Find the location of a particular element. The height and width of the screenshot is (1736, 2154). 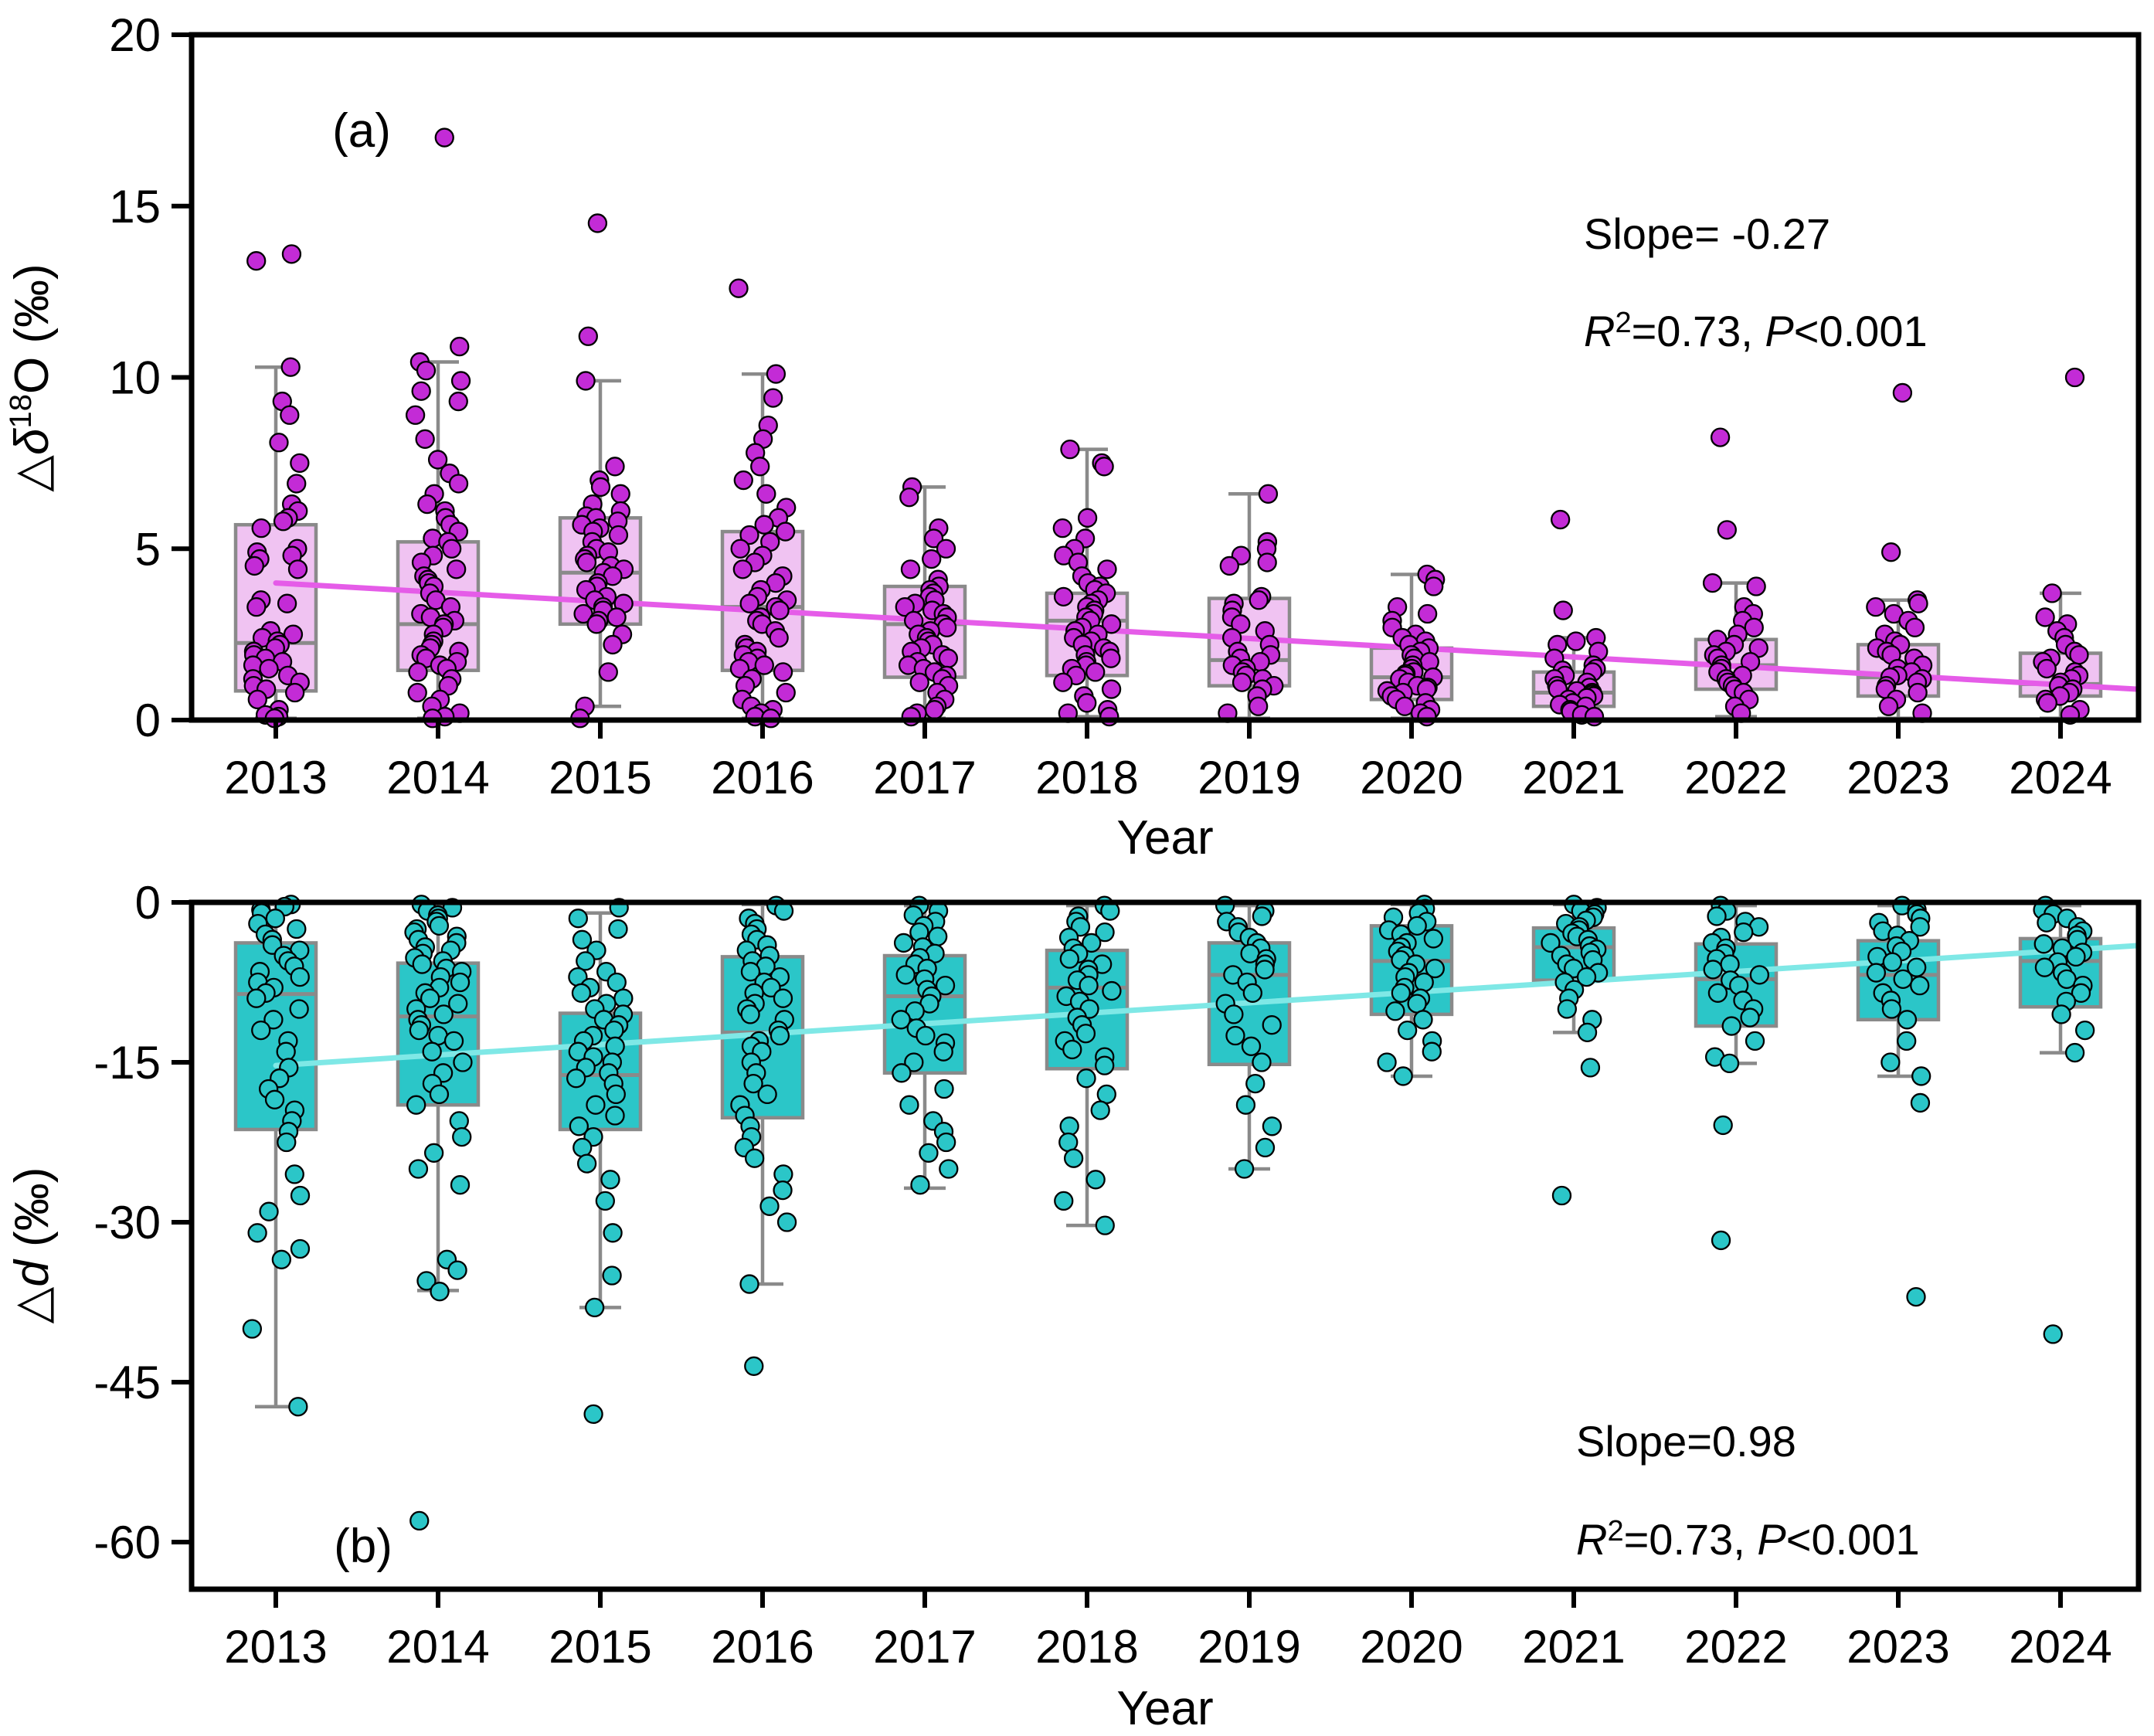

x-tick-label: 2019 is located at coordinates (1249, 1647).